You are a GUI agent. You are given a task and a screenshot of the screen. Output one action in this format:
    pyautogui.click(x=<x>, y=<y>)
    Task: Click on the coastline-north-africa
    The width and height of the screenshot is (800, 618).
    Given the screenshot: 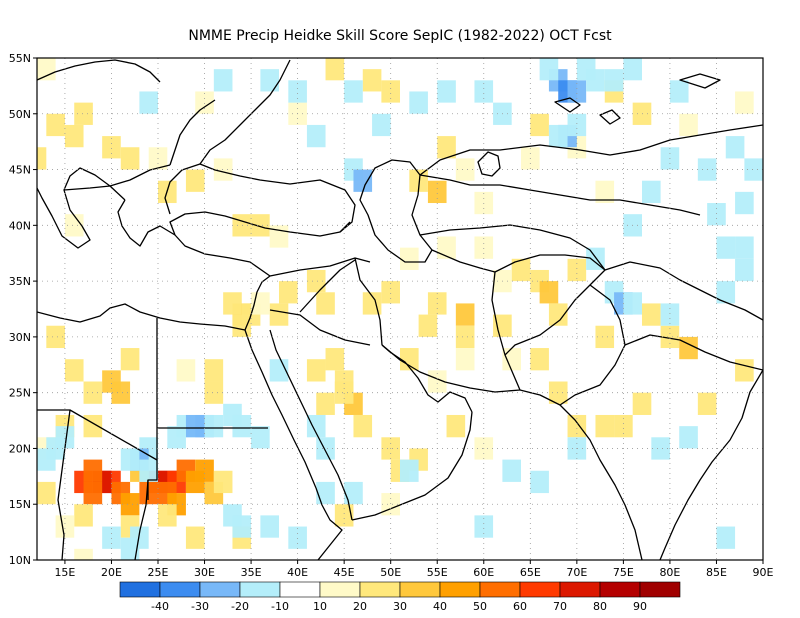 What is the action you would take?
    pyautogui.click(x=141, y=317)
    